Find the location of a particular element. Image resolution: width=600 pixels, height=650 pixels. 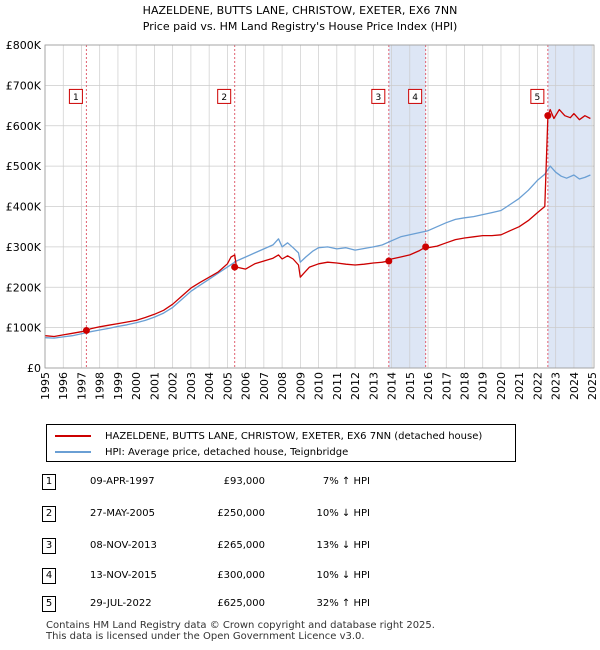

annotation-label: 5 is located at coordinates (537, 98).